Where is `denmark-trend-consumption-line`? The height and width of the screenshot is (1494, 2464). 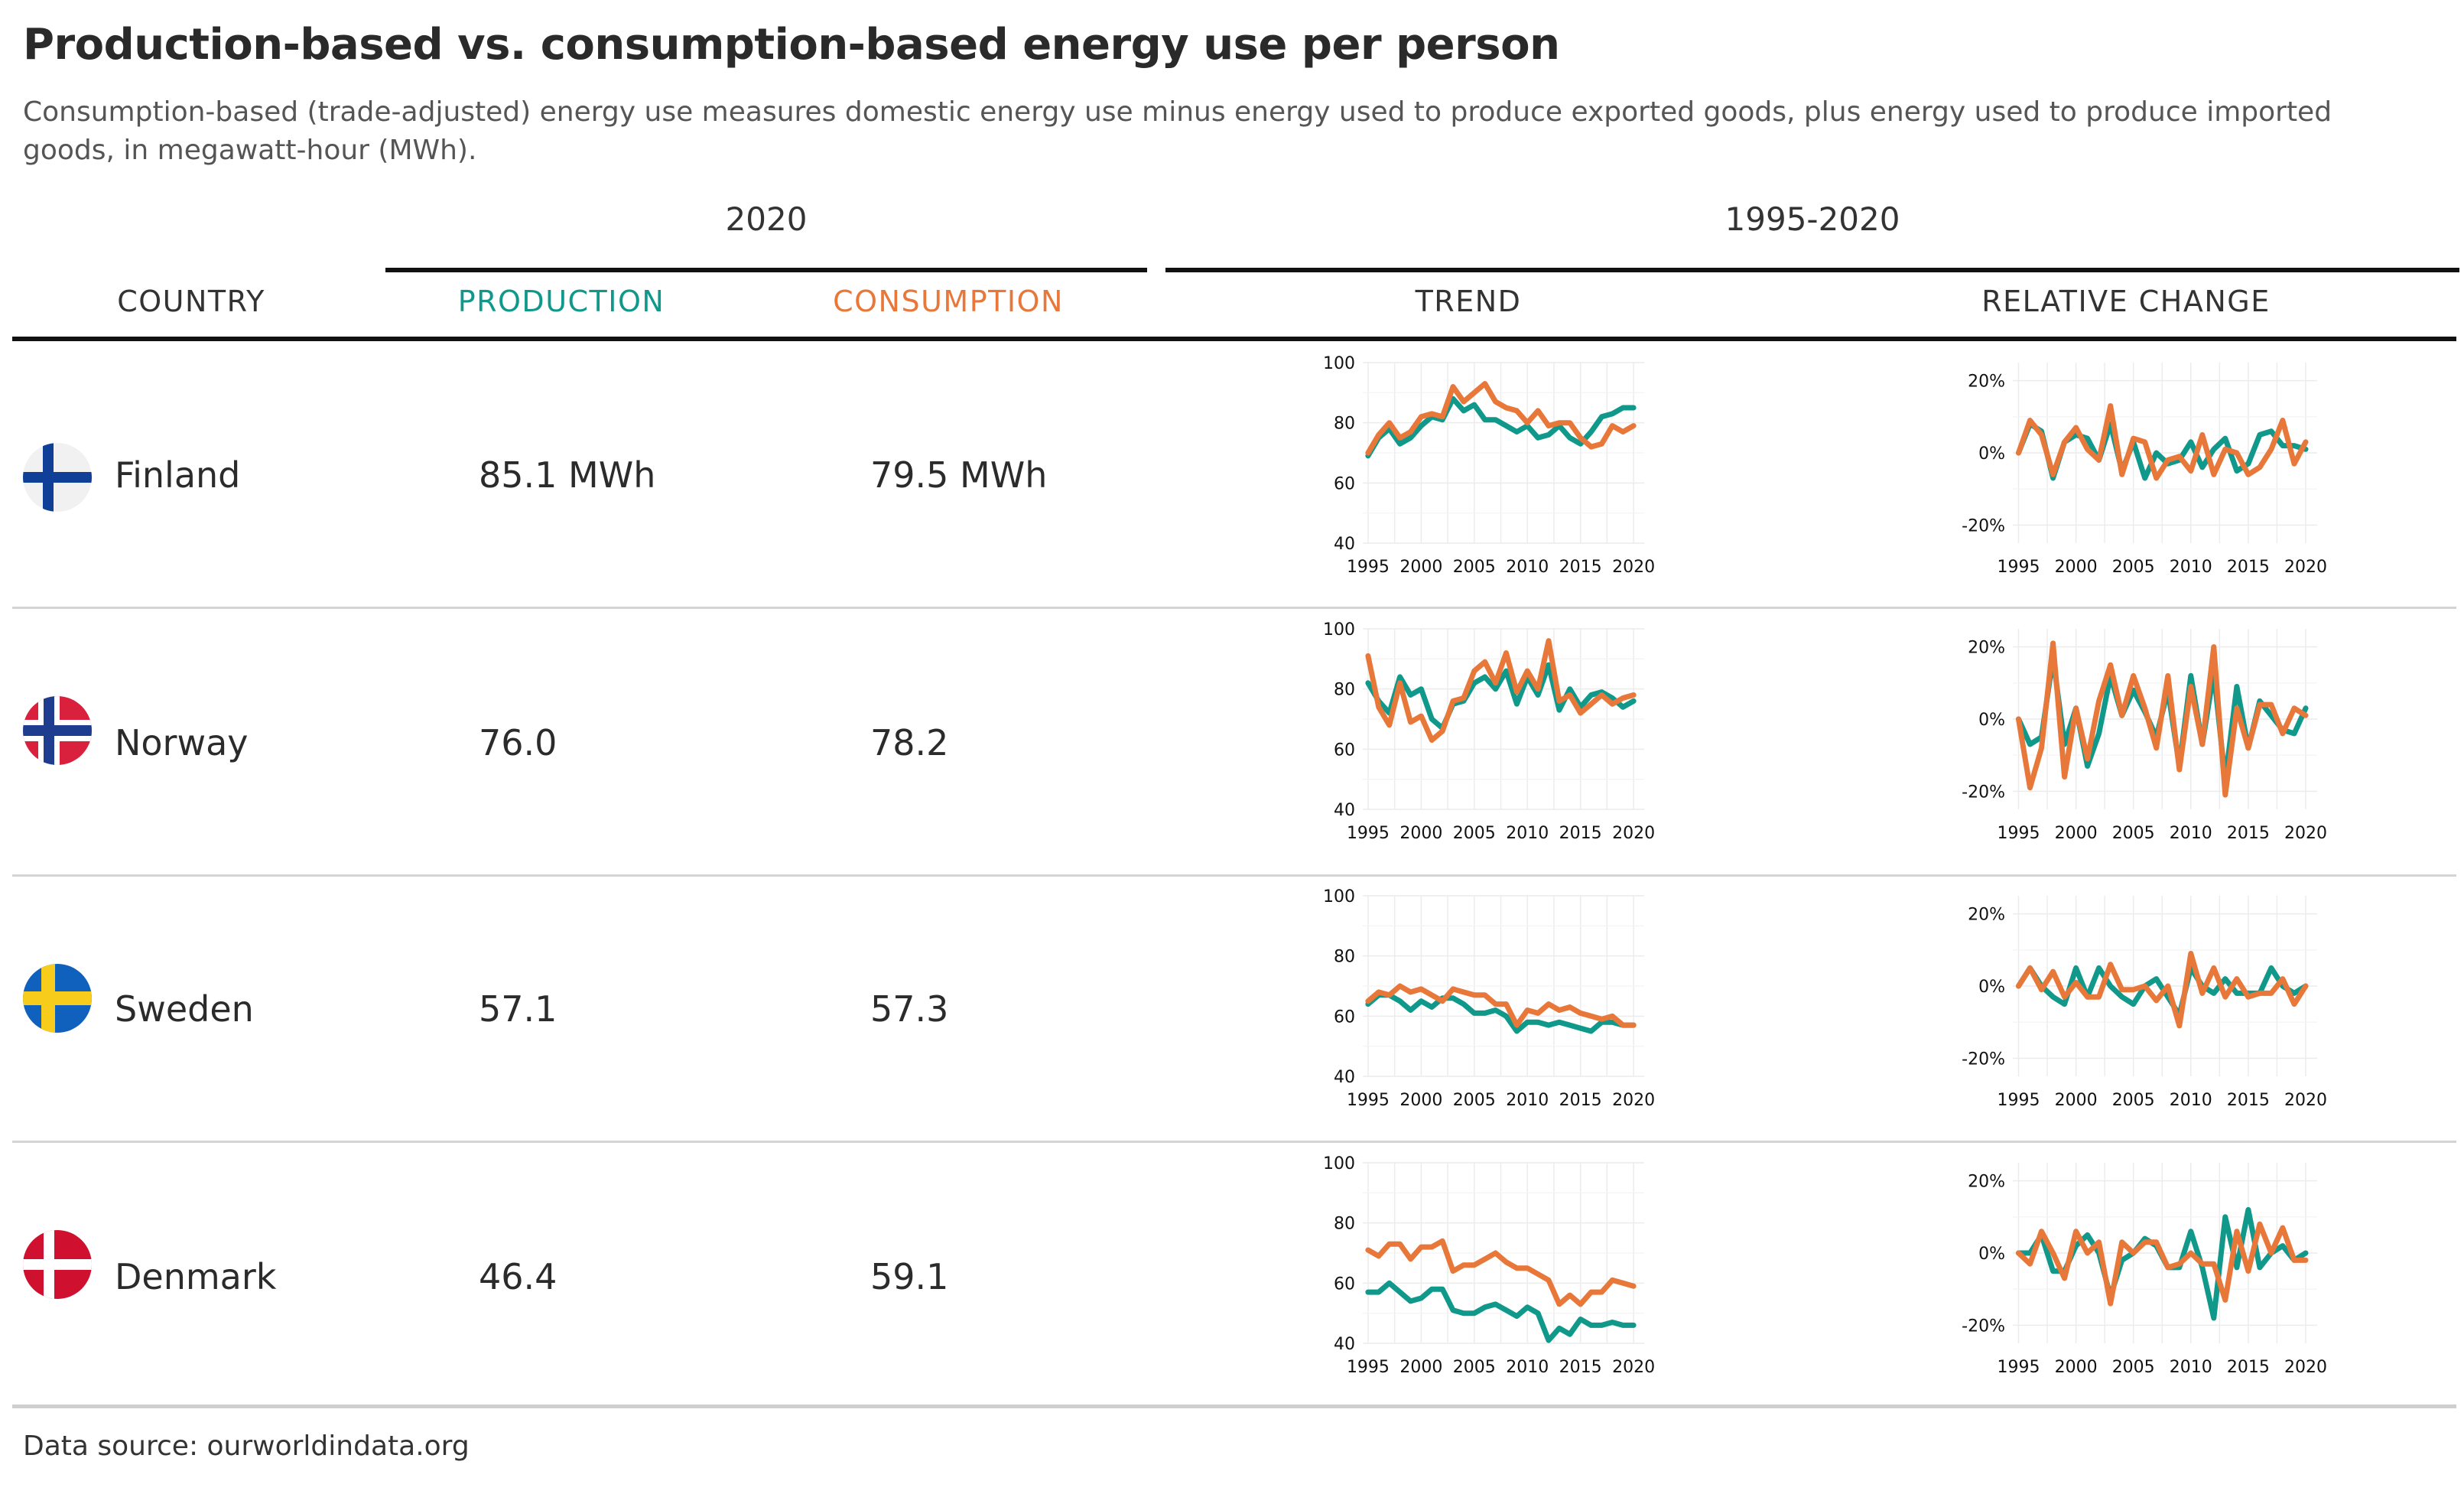
denmark-trend-consumption-line is located at coordinates (1501, 1272).